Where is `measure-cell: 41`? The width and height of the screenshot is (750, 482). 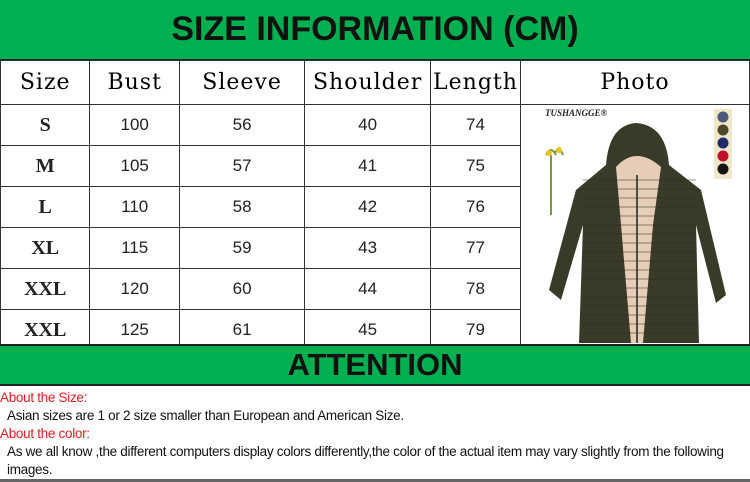 measure-cell: 41 is located at coordinates (368, 166).